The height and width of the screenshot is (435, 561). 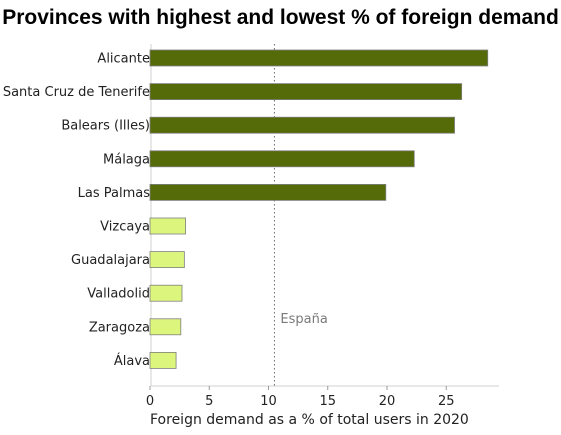 I want to click on category-label: Zaragoza, so click(x=119, y=327).